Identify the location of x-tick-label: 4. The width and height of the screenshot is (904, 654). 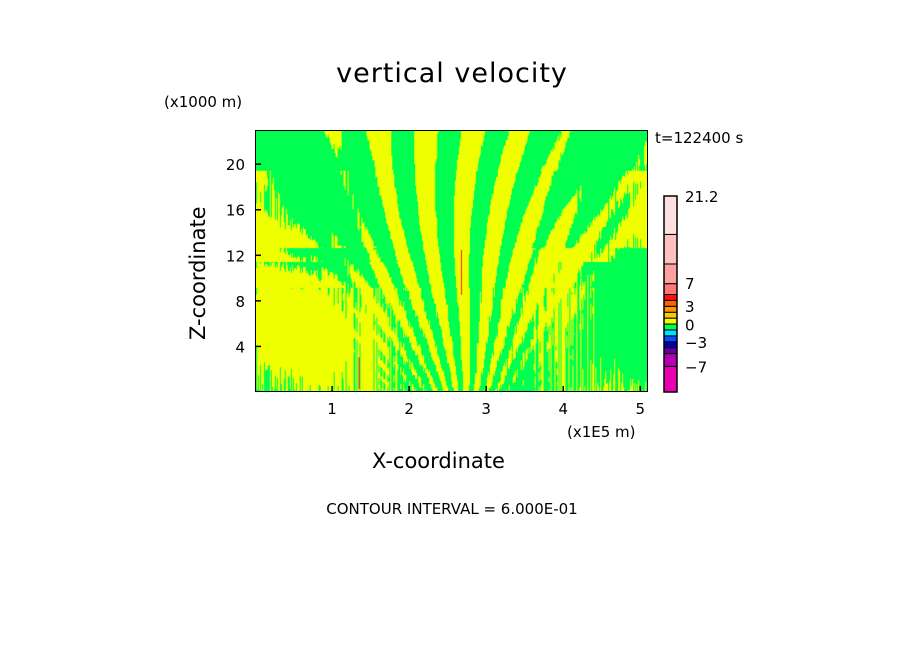
(563, 409).